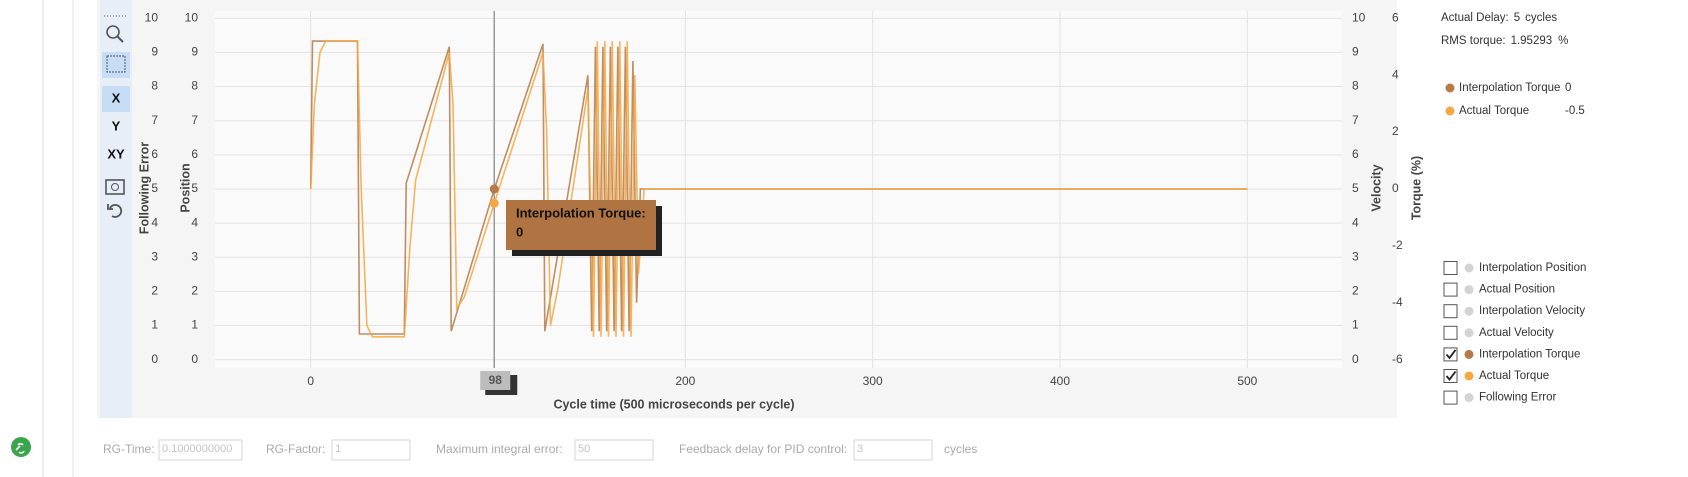 Image resolution: width=1688 pixels, height=477 pixels. What do you see at coordinates (1397, 359) in the screenshot?
I see `y-tick-label: -6` at bounding box center [1397, 359].